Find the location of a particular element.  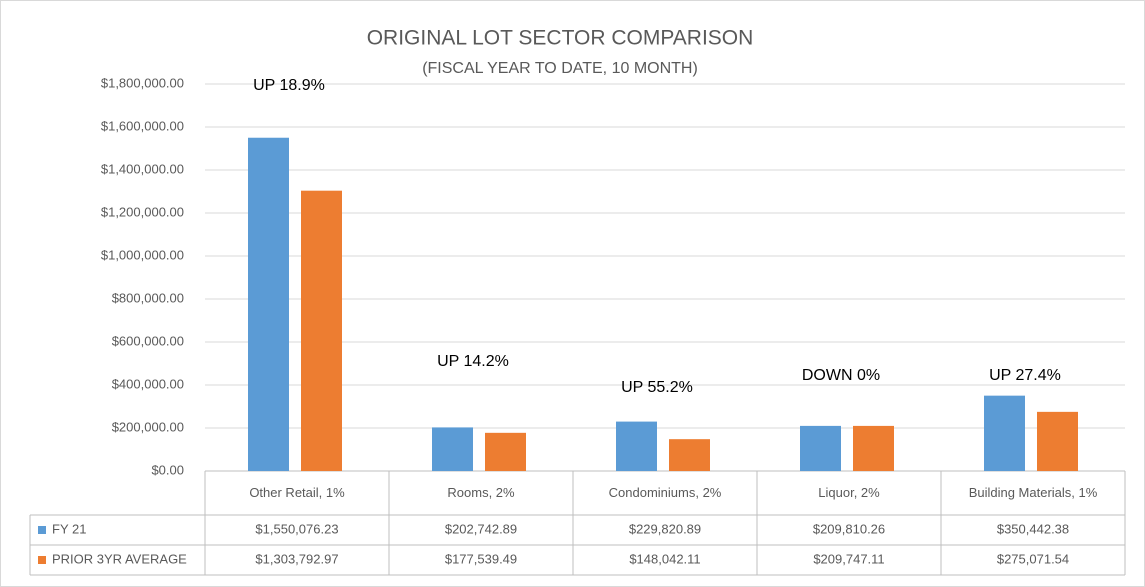

y-tick-label: $1,800,000.00 is located at coordinates (142, 82).